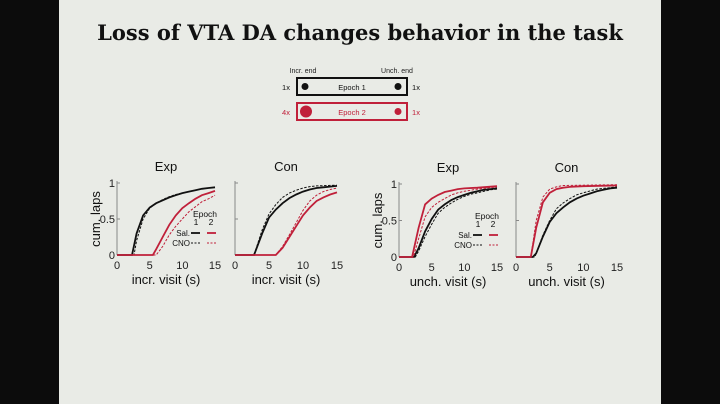 Image resolution: width=720 pixels, height=404 pixels. Describe the element at coordinates (398, 86) in the screenshot. I see `epoch1-unch-reward-icon` at that location.